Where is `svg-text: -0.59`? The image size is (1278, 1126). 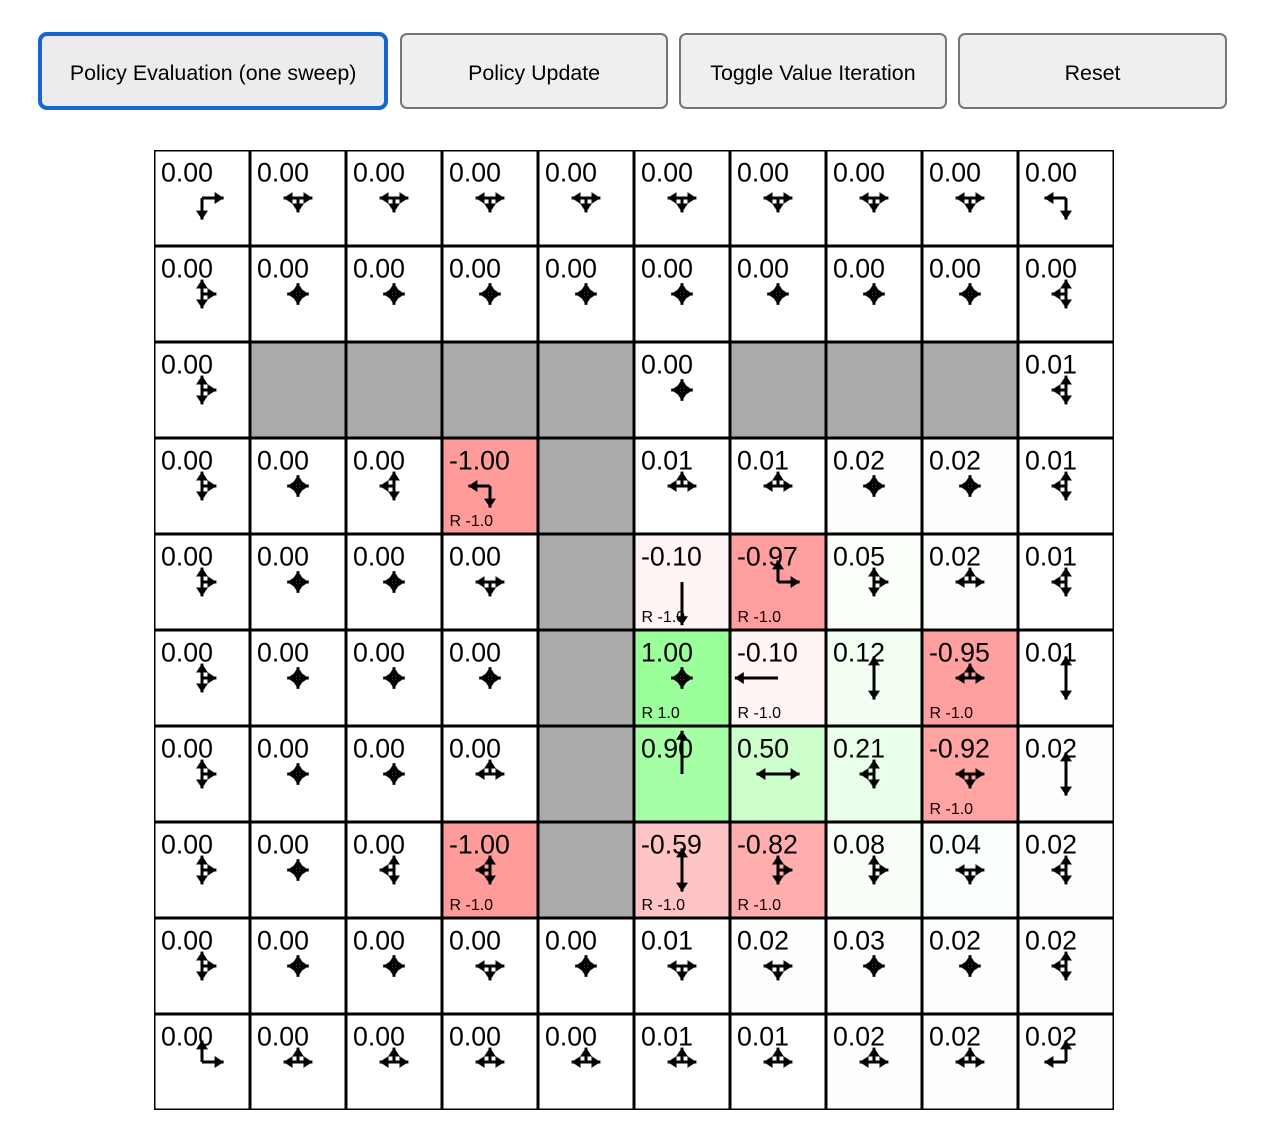 svg-text: -0.59 is located at coordinates (671, 844).